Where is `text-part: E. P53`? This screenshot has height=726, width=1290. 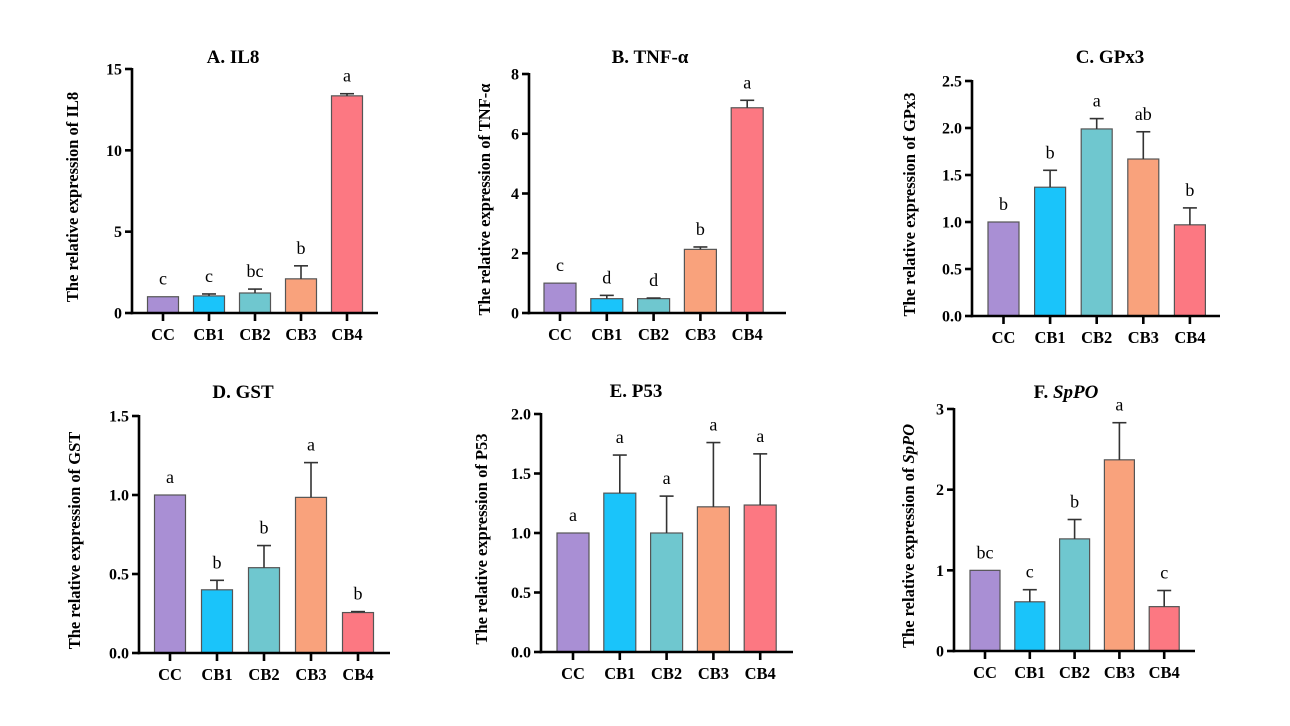
text-part: E. P53 is located at coordinates (636, 391).